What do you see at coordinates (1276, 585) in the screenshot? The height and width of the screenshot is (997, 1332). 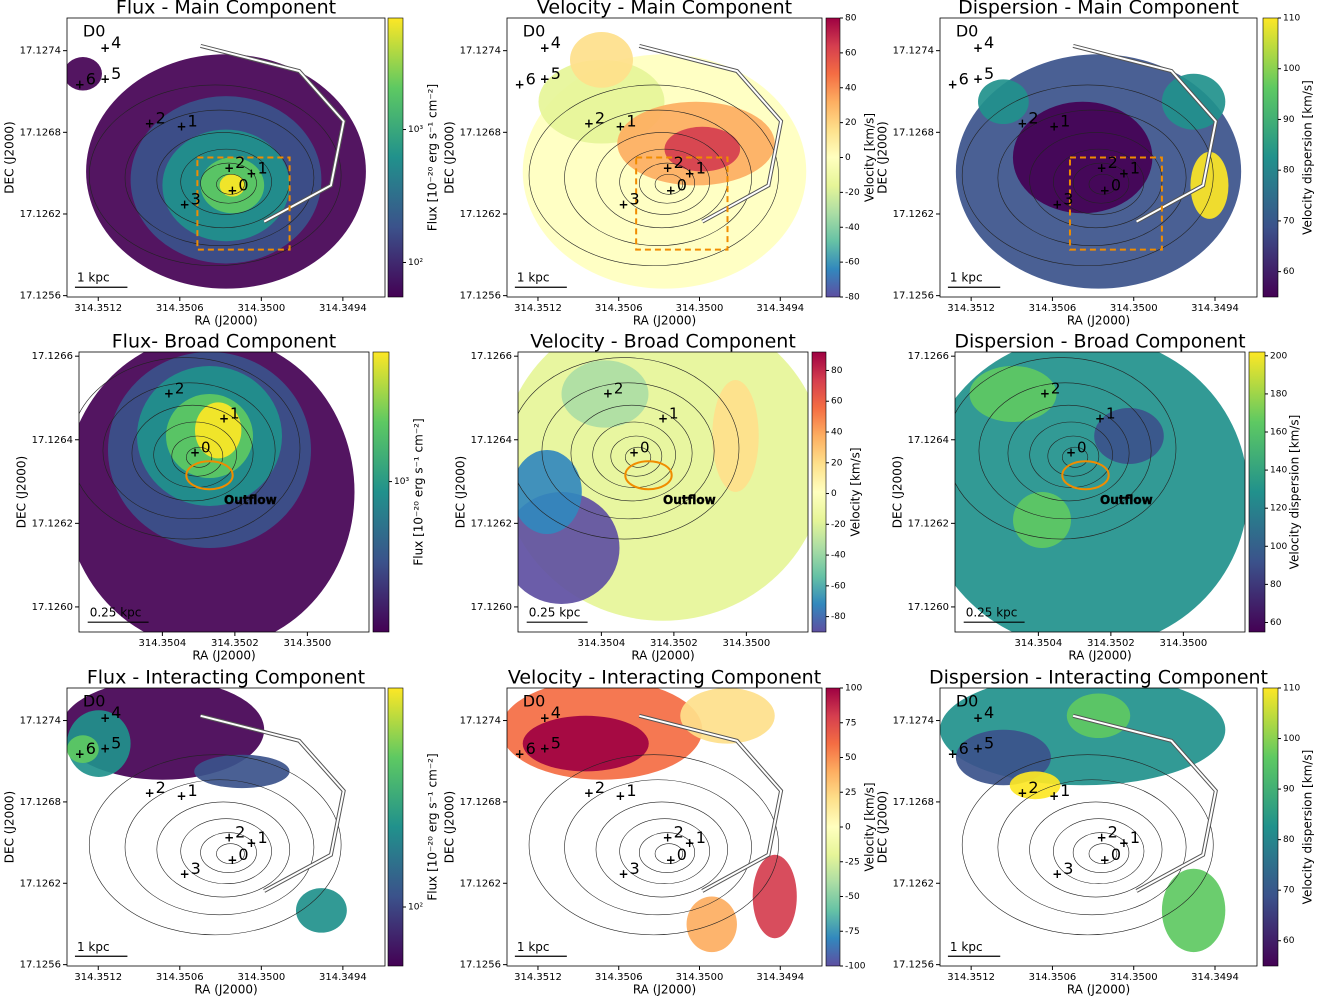 I see `colorbar-tick-label: 80` at bounding box center [1276, 585].